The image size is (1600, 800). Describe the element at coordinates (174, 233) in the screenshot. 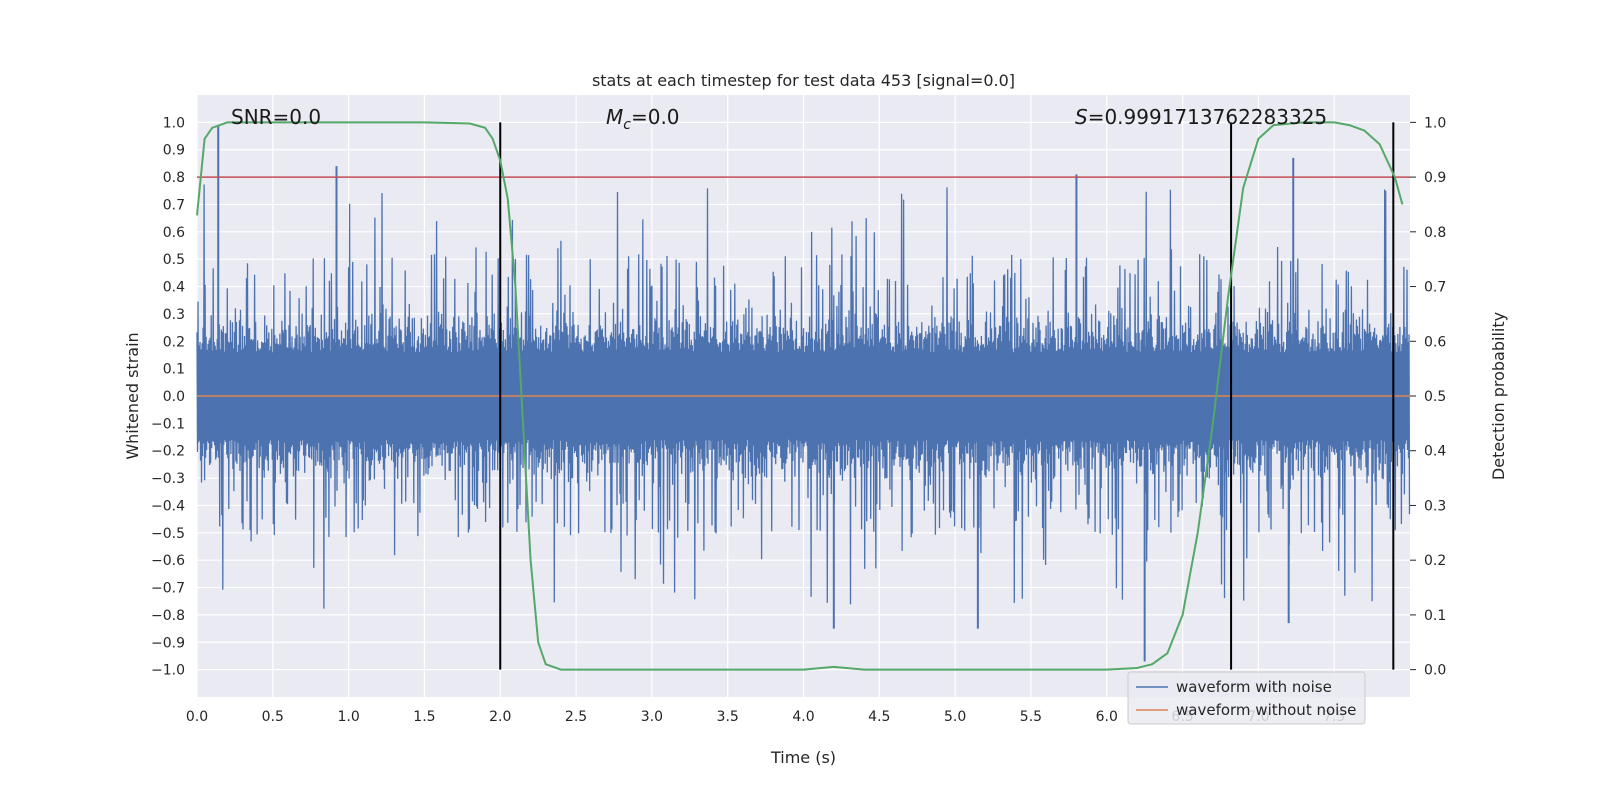

I see `y-tick-label-left: 0.6` at that location.